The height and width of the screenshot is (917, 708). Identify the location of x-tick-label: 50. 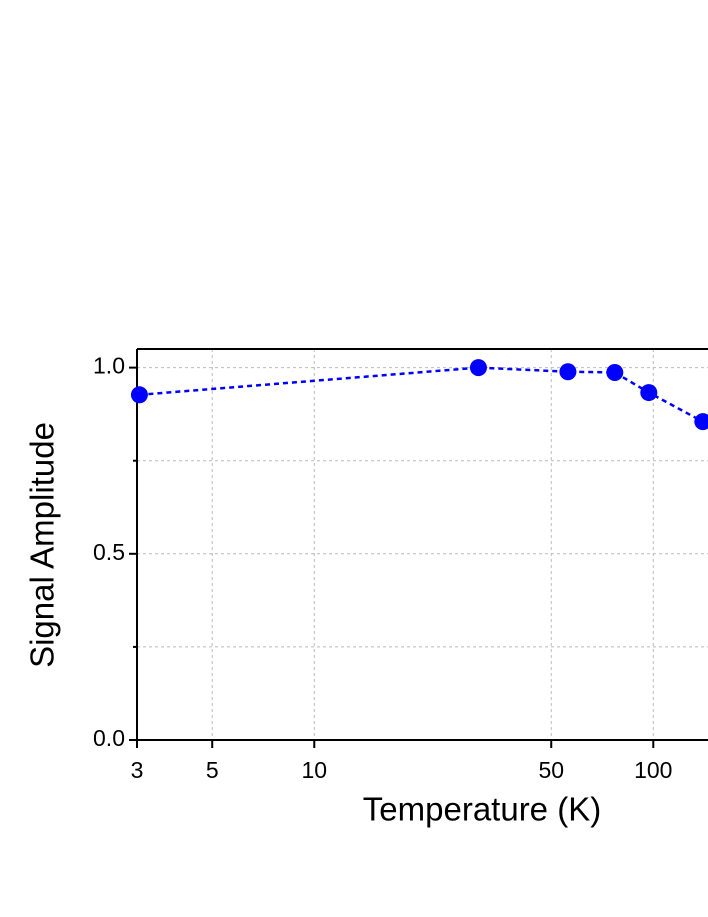
(551, 770).